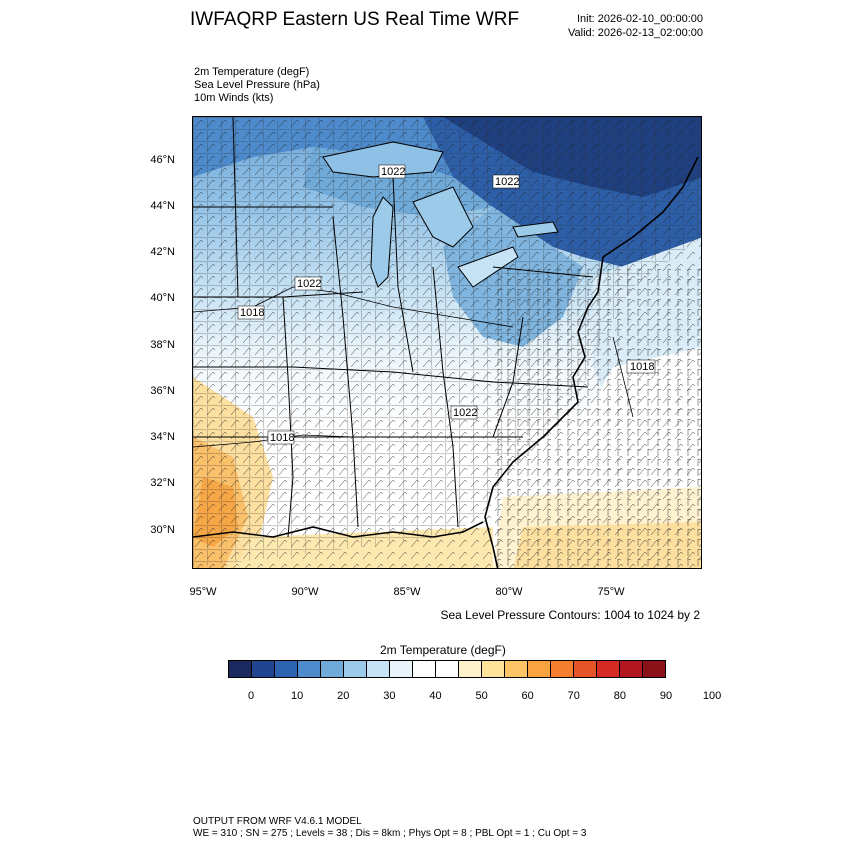  What do you see at coordinates (620, 696) in the screenshot?
I see `colorbar-label: 80` at bounding box center [620, 696].